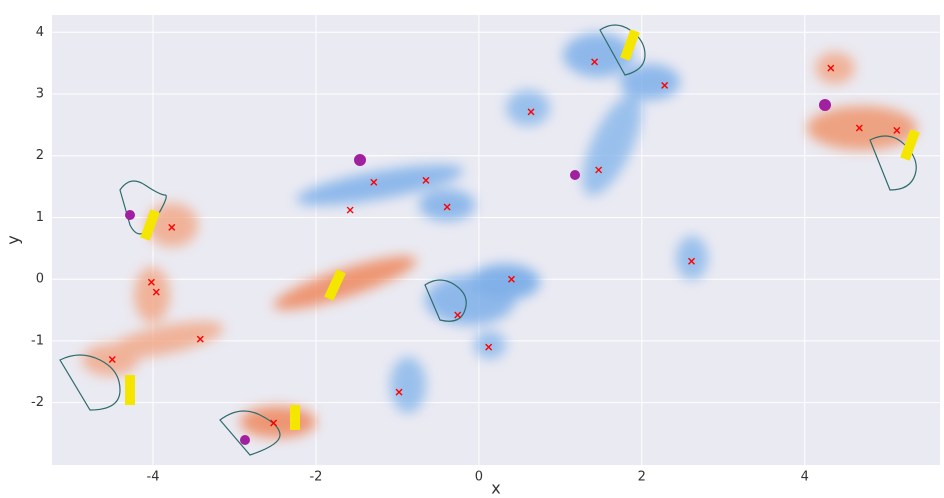 The width and height of the screenshot is (944, 498). I want to click on y-tick-label: -2, so click(37, 402).